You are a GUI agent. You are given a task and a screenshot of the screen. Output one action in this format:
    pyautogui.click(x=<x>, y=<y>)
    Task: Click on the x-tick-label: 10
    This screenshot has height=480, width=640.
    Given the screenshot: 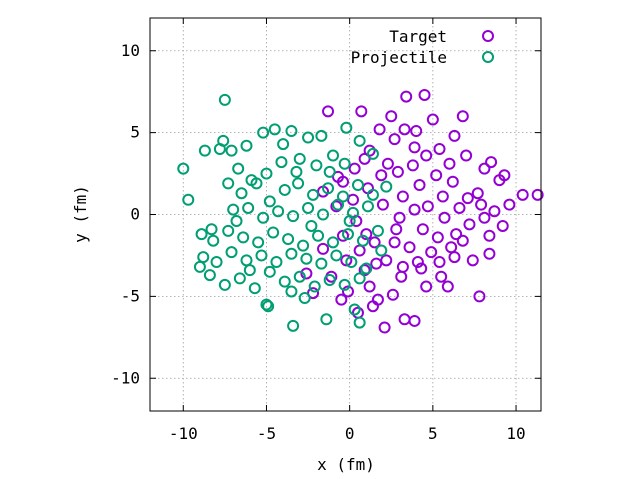 What is the action you would take?
    pyautogui.click(x=515, y=433)
    